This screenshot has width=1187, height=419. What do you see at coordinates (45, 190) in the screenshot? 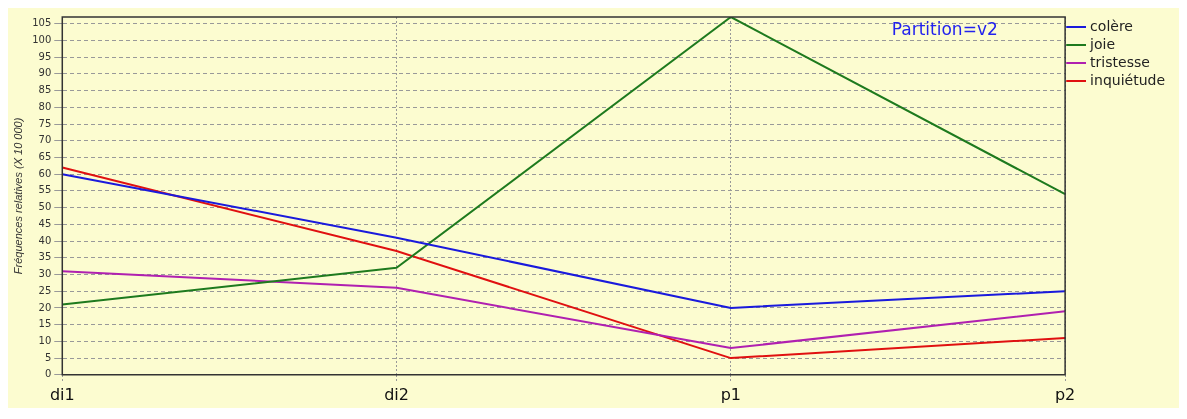
I see `y-tick-label: 55` at bounding box center [45, 190].